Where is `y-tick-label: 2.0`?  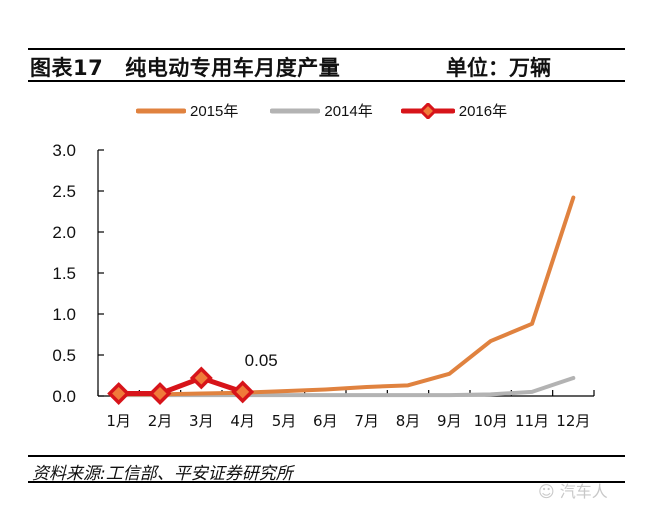
y-tick-label: 2.0 is located at coordinates (64, 232).